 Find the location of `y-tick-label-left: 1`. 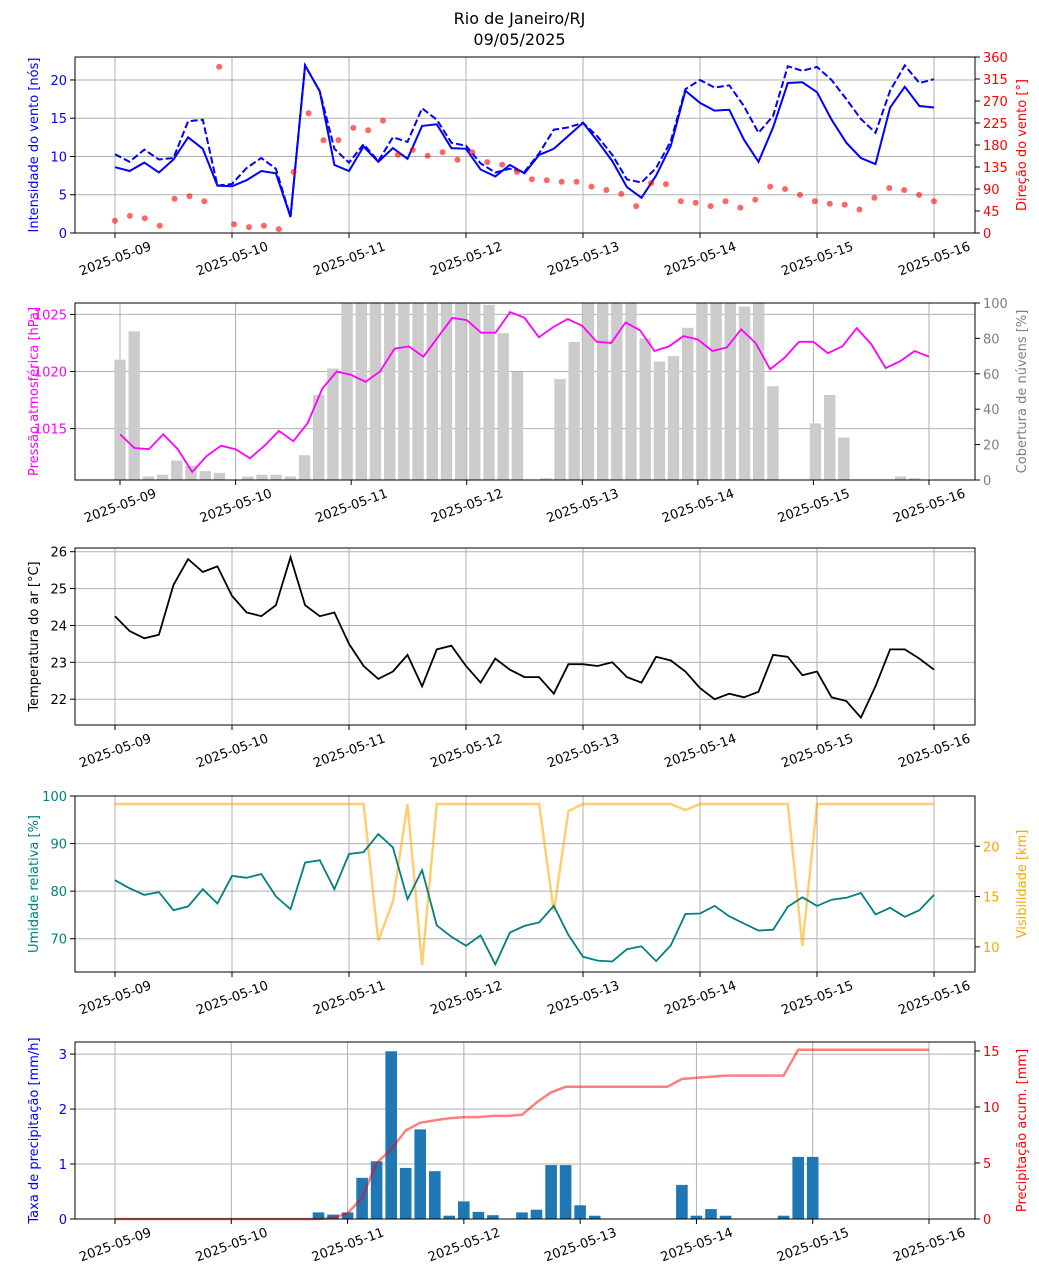

y-tick-label-left: 1 is located at coordinates (63, 1165).